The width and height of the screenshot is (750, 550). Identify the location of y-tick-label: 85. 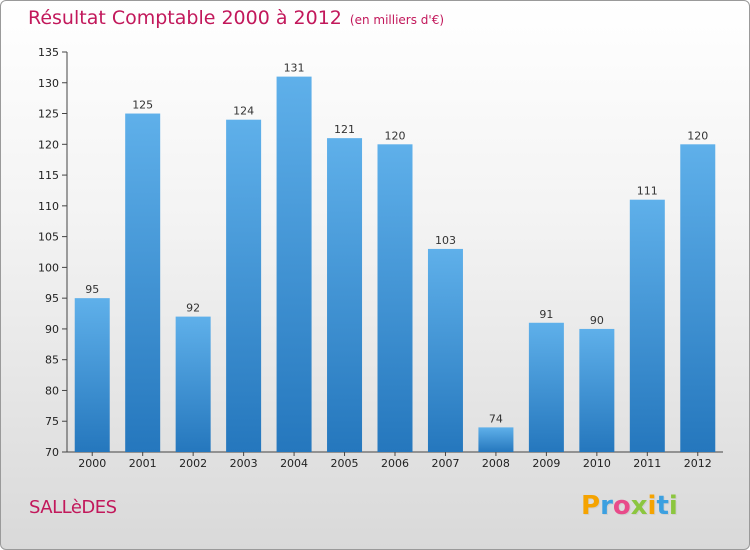
(52, 360).